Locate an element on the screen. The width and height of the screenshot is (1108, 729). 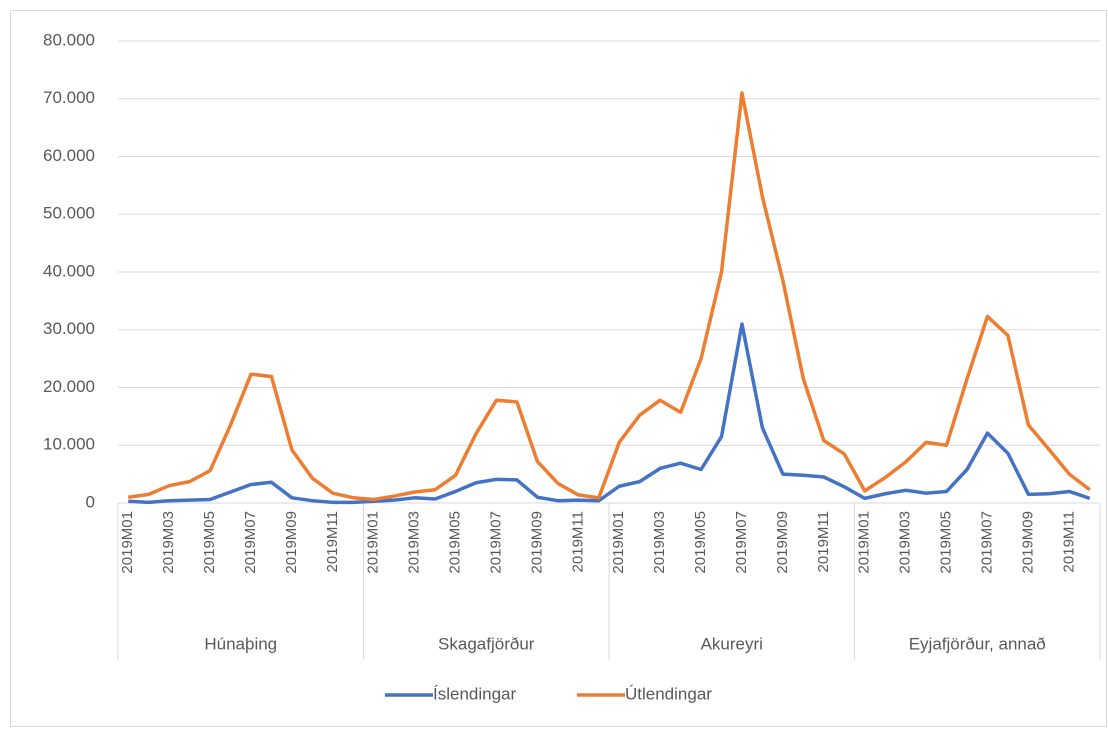
y-tick-label: 40.000 is located at coordinates (69, 270).